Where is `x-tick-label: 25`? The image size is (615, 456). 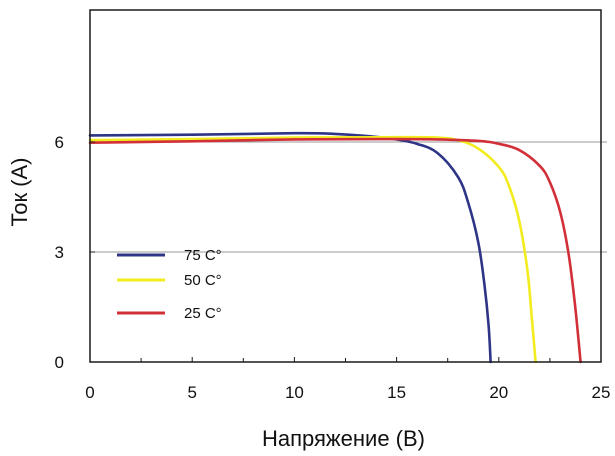
x-tick-label: 25 is located at coordinates (601, 392).